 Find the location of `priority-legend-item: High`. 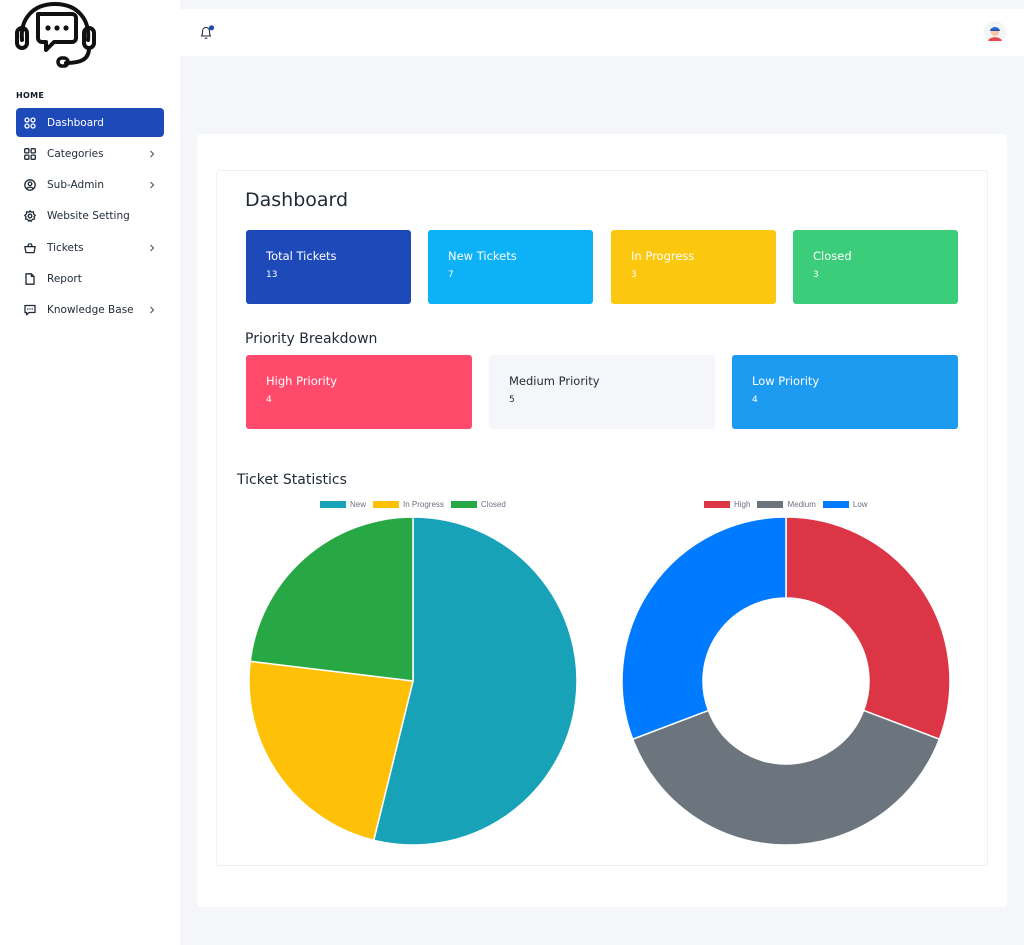

priority-legend-item: High is located at coordinates (727, 504).